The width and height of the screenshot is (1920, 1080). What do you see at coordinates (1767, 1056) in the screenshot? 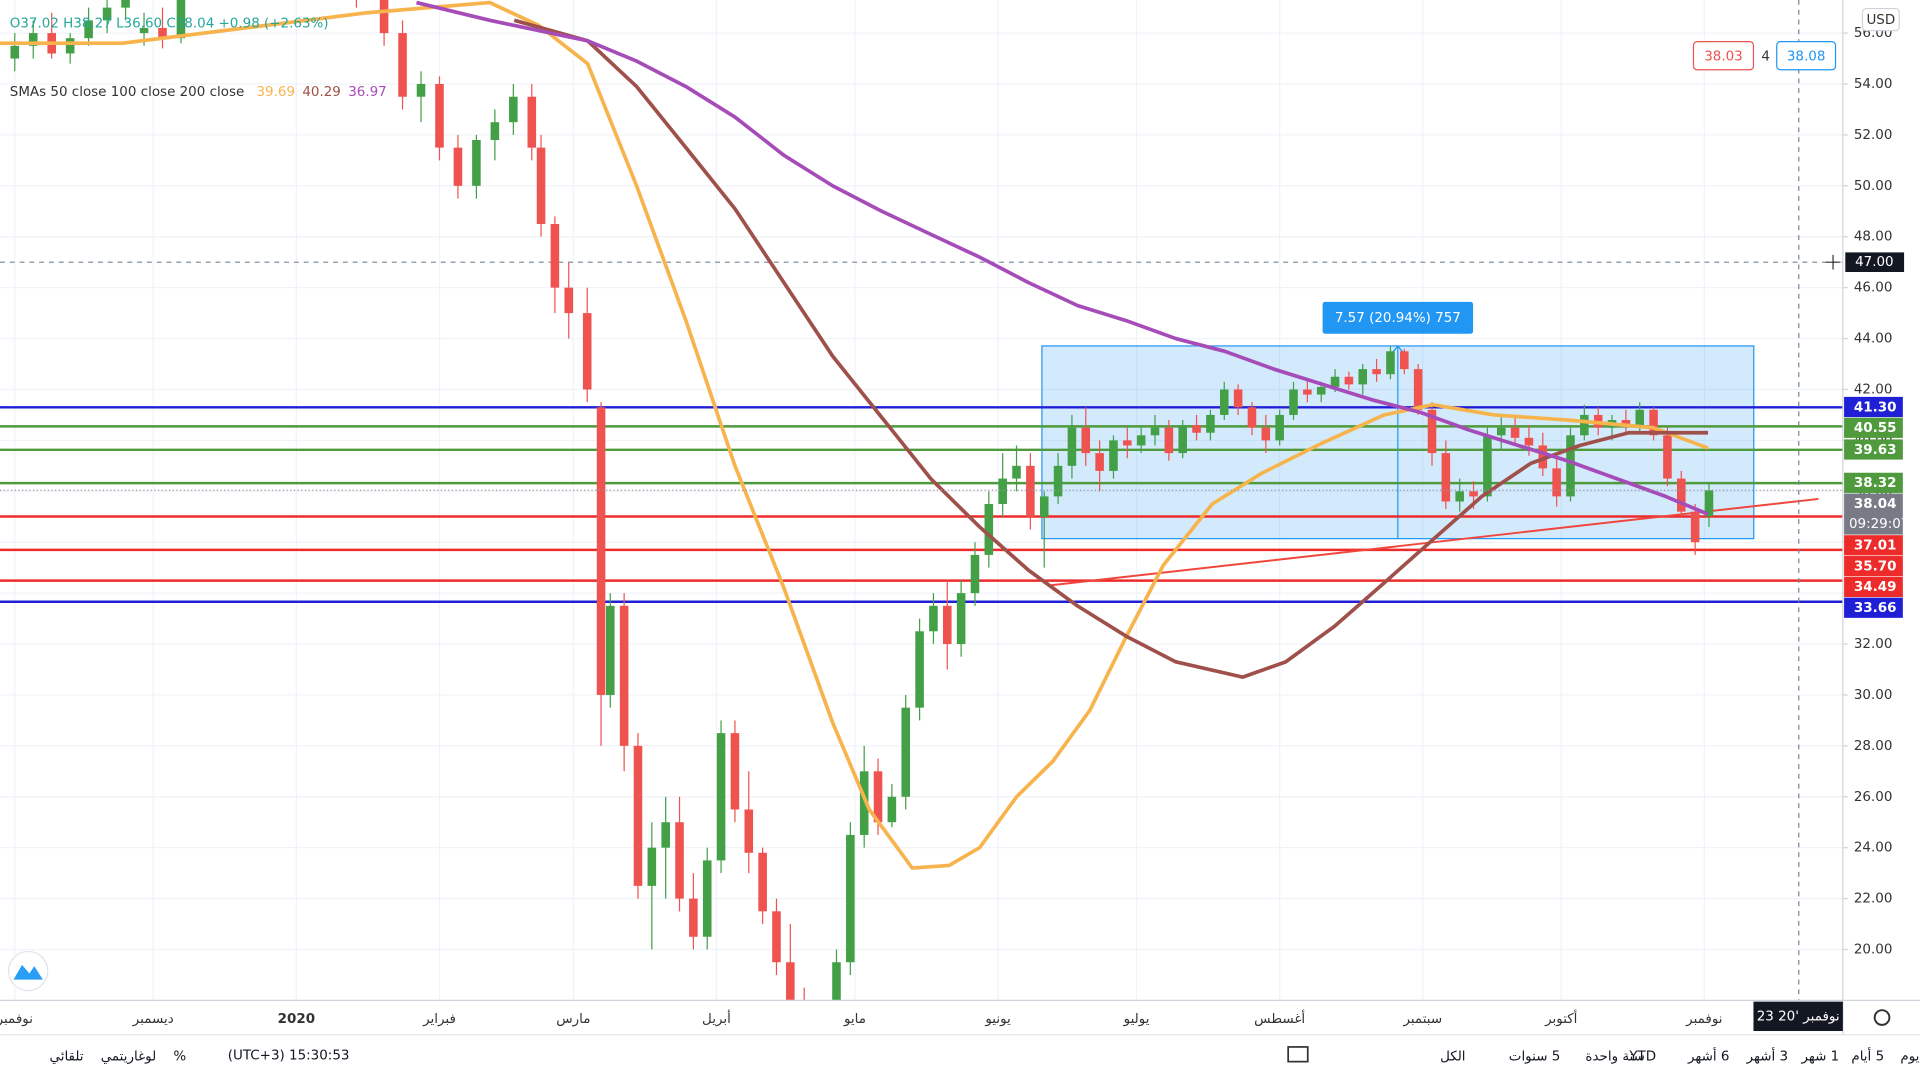
I see `range-button: 3 أشهر` at bounding box center [1767, 1056].